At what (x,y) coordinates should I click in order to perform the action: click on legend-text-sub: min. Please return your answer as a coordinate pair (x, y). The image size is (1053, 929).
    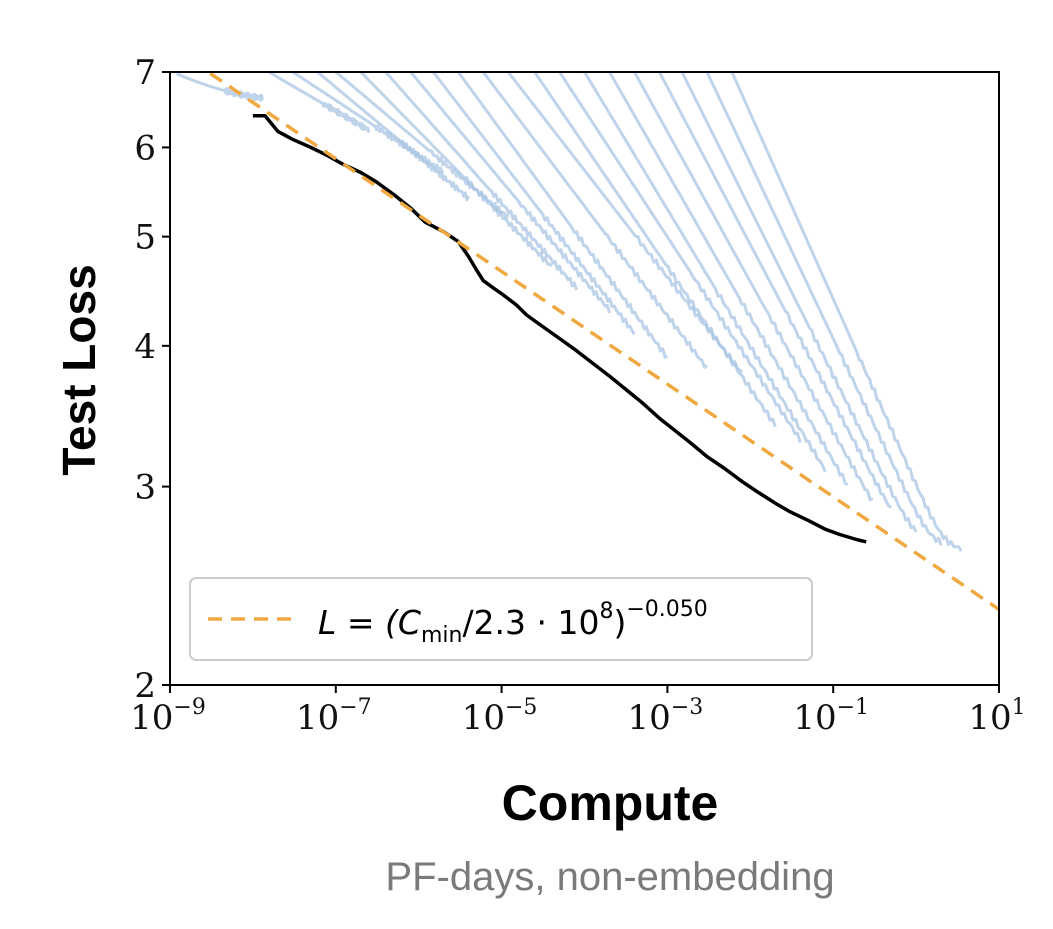
    Looking at the image, I should click on (442, 635).